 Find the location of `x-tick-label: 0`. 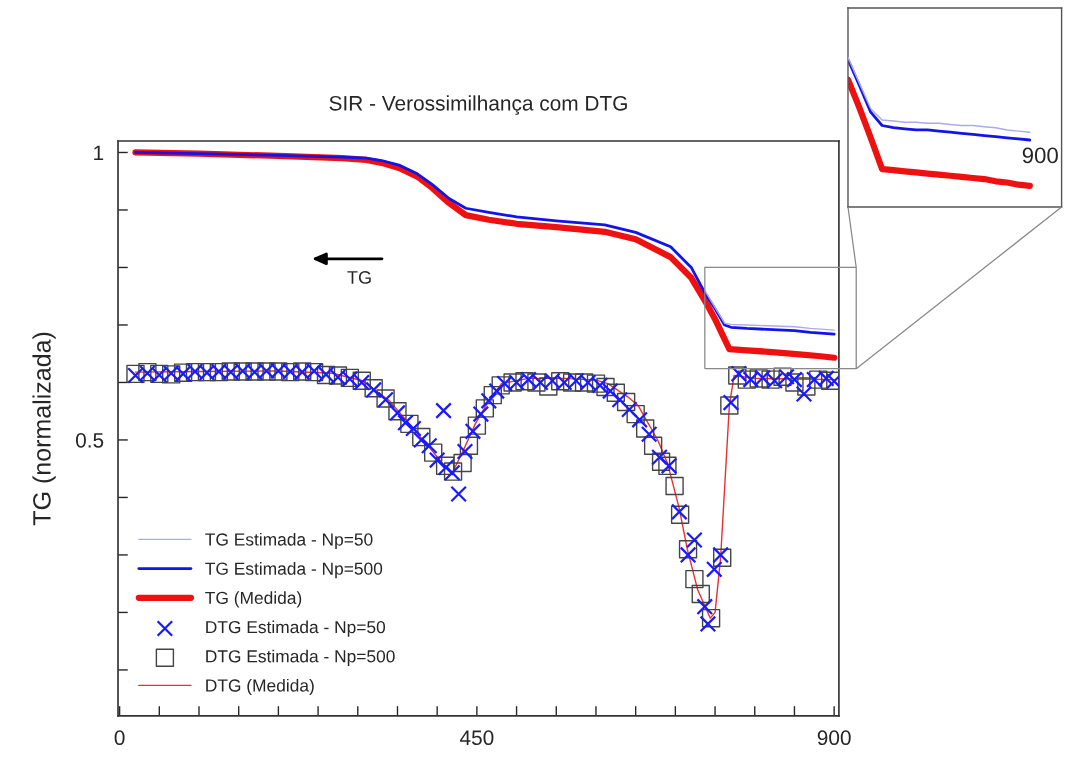

x-tick-label: 0 is located at coordinates (119, 738).